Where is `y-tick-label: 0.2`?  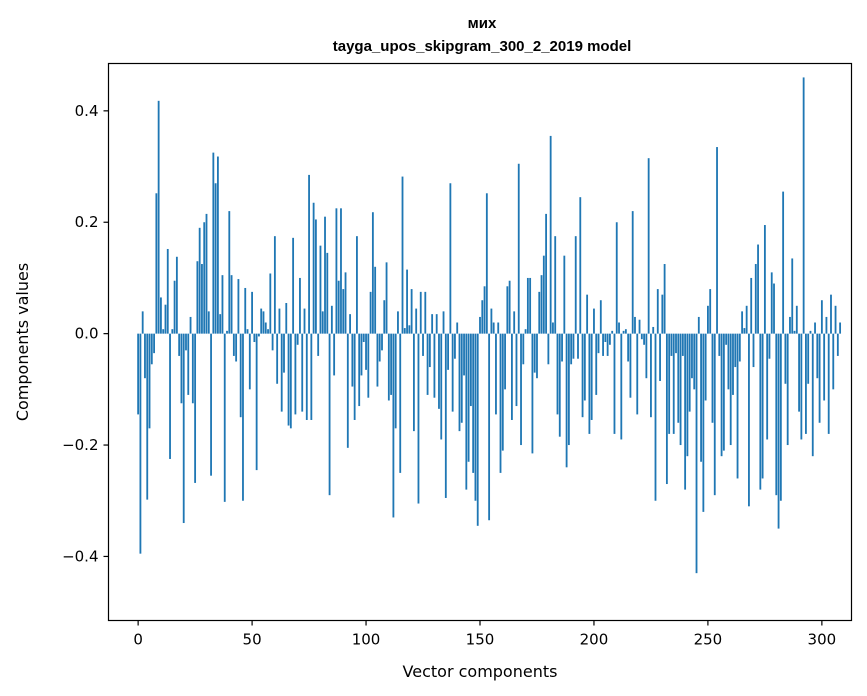 y-tick-label: 0.2 is located at coordinates (87, 222).